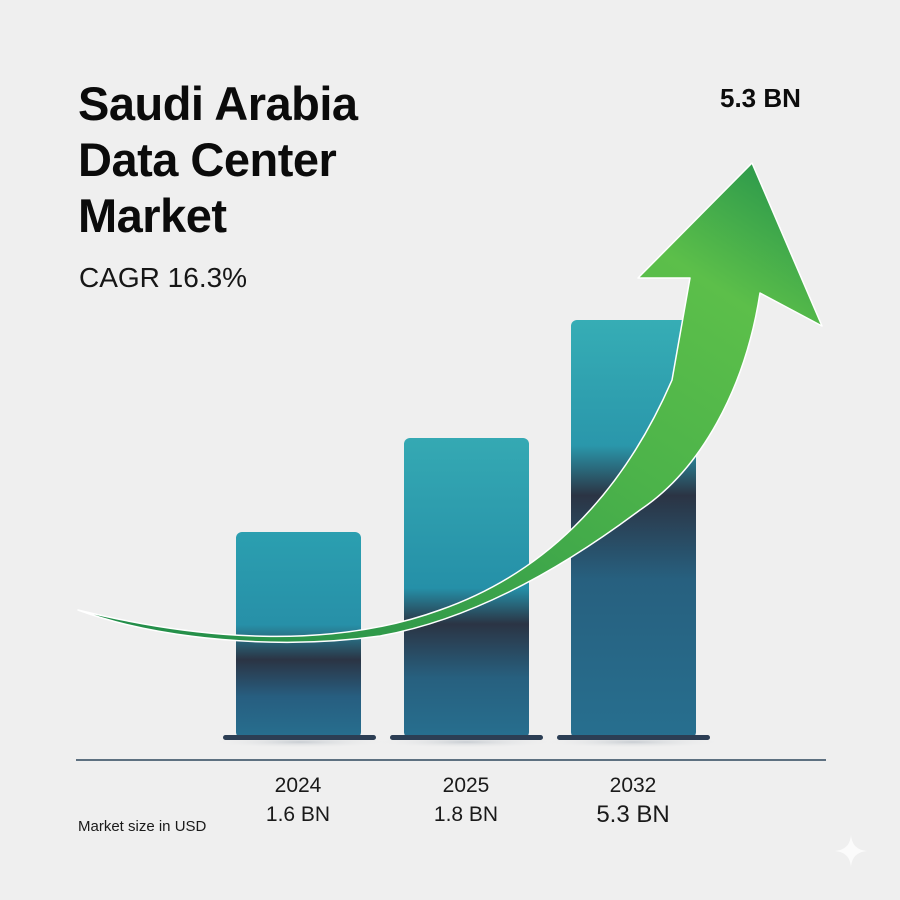 This screenshot has height=900, width=900. I want to click on year-label: 2024, so click(298, 785).